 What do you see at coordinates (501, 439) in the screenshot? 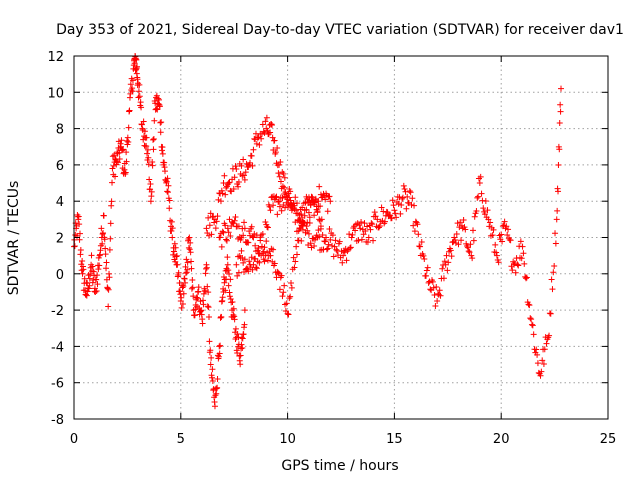
I see `x-tick-label: 20` at bounding box center [501, 439].